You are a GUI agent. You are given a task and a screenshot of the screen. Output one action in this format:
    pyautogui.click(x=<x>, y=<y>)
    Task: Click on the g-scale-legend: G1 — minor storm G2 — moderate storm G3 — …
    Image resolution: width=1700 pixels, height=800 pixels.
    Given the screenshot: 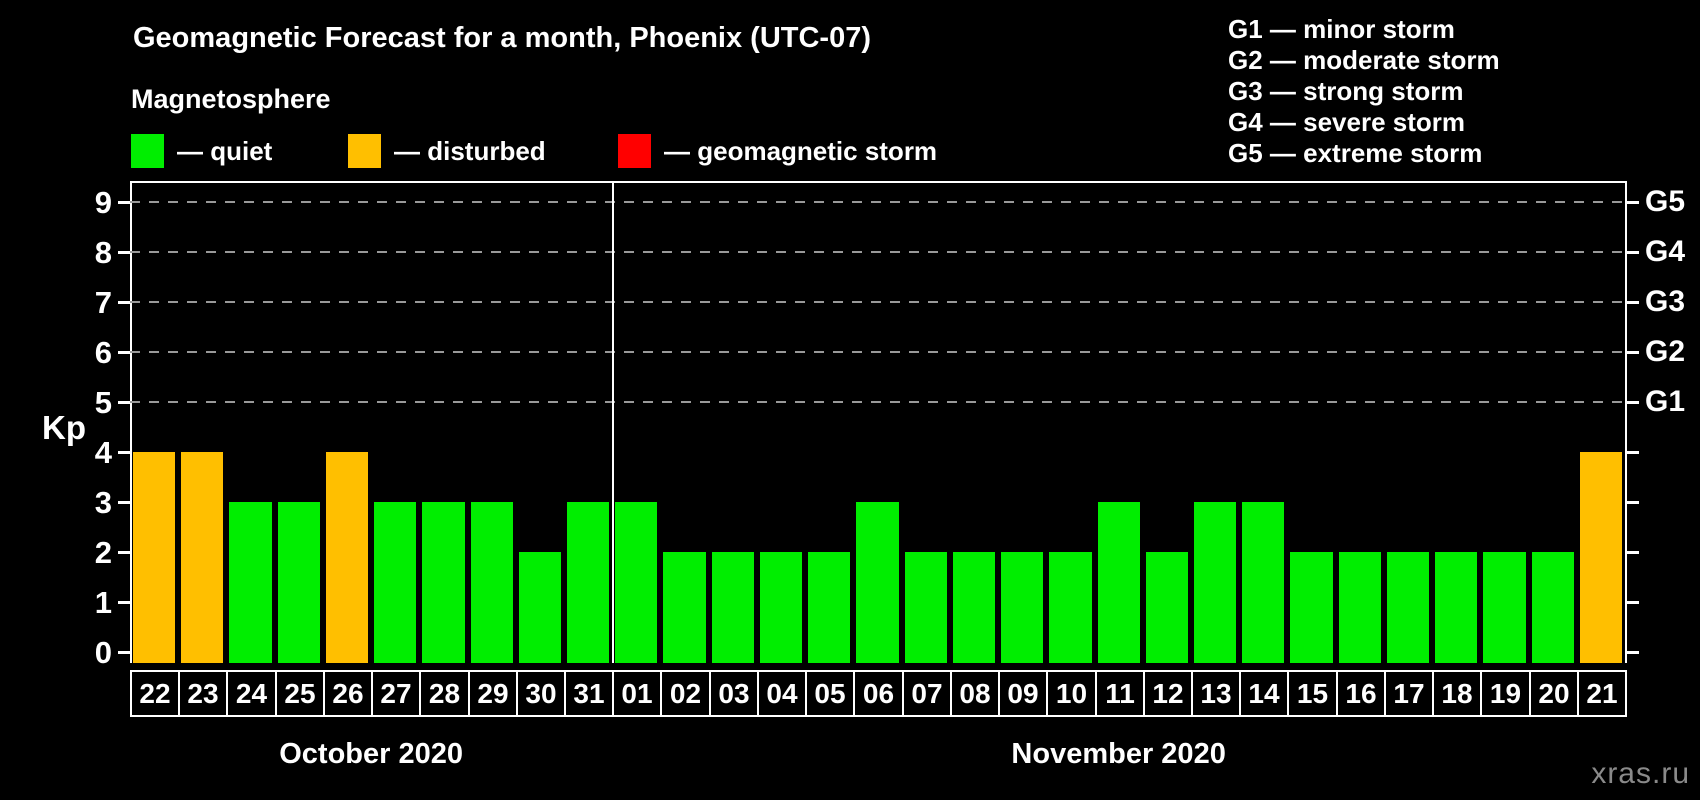 What is the action you would take?
    pyautogui.click(x=1364, y=91)
    